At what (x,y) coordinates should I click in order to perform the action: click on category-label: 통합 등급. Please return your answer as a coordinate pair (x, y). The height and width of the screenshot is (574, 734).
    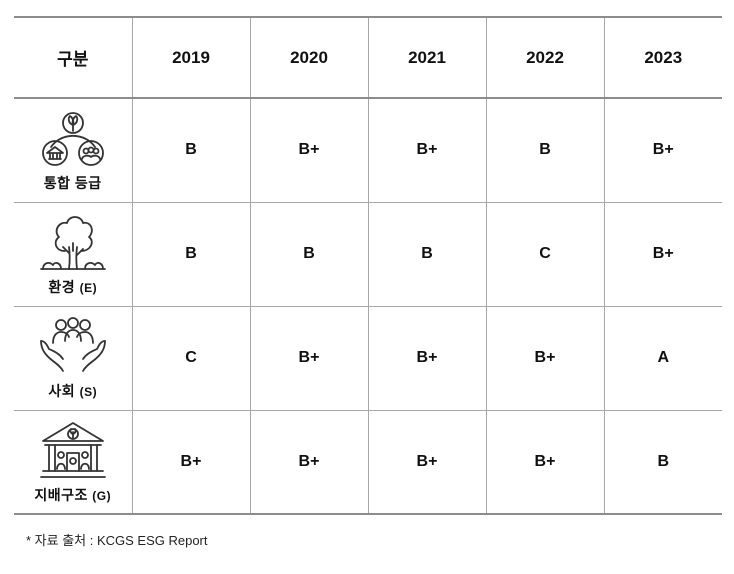
    Looking at the image, I should click on (72, 183).